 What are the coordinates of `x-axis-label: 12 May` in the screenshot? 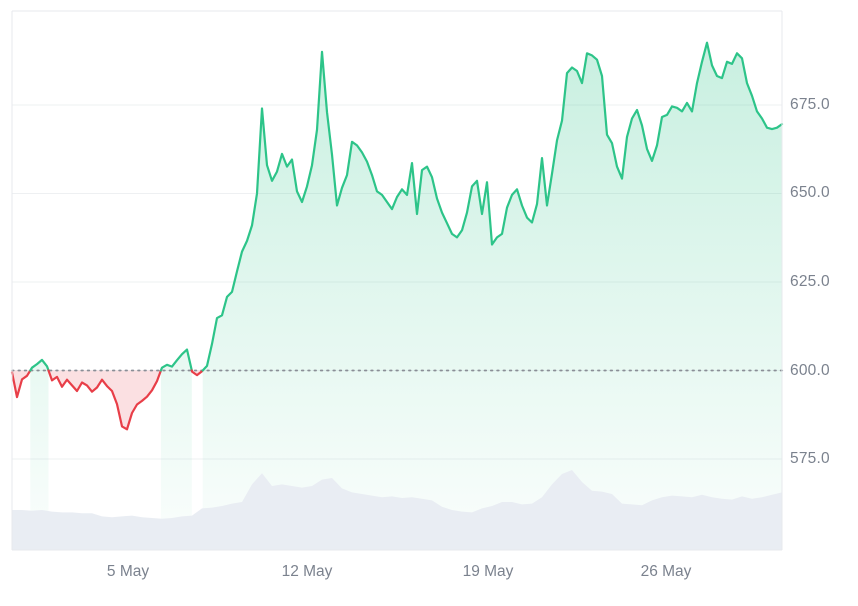 It's located at (307, 571).